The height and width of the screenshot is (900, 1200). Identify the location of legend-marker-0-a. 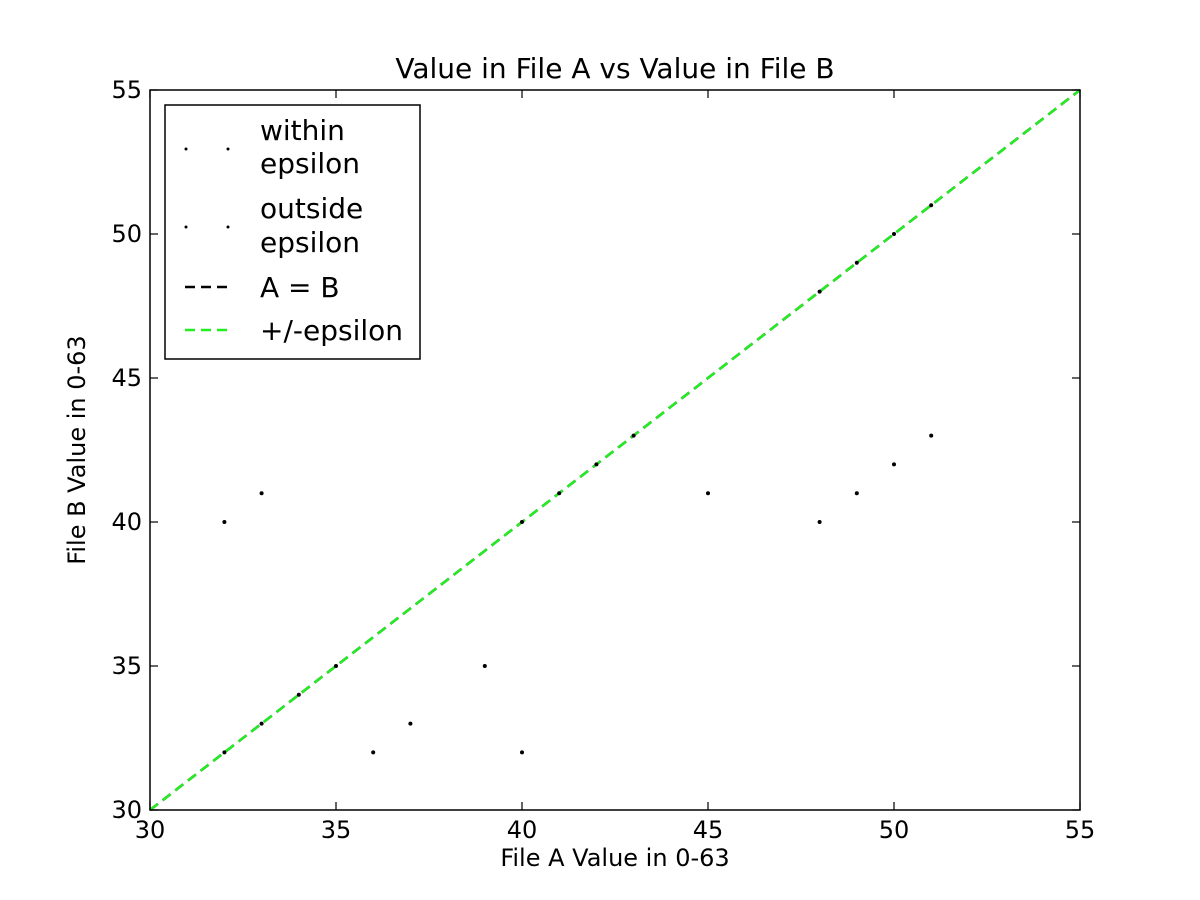
(186, 149).